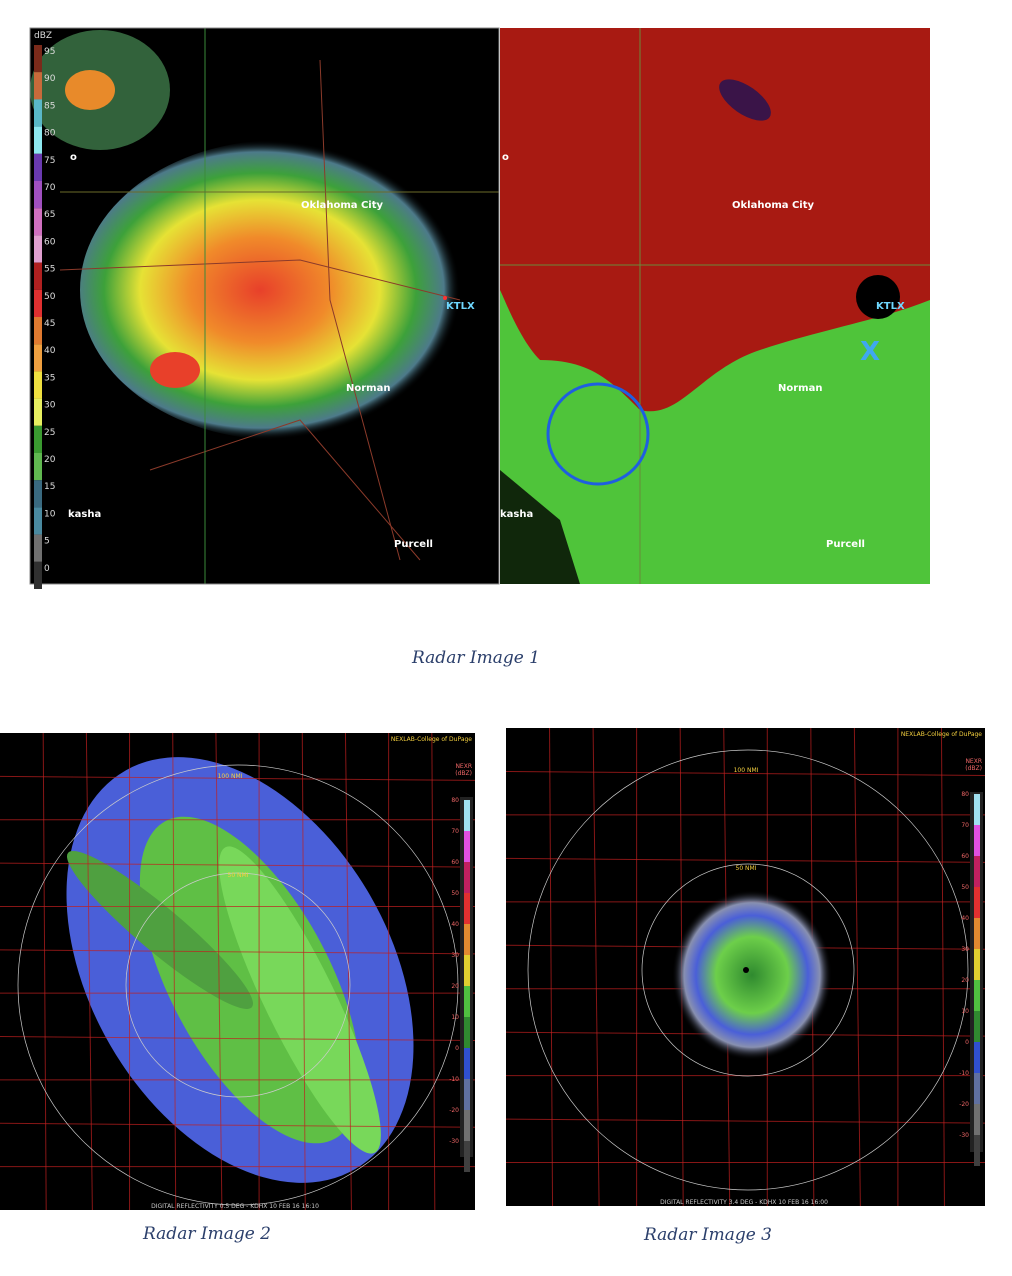  I want to click on scale-label: 40, so click(455, 924).